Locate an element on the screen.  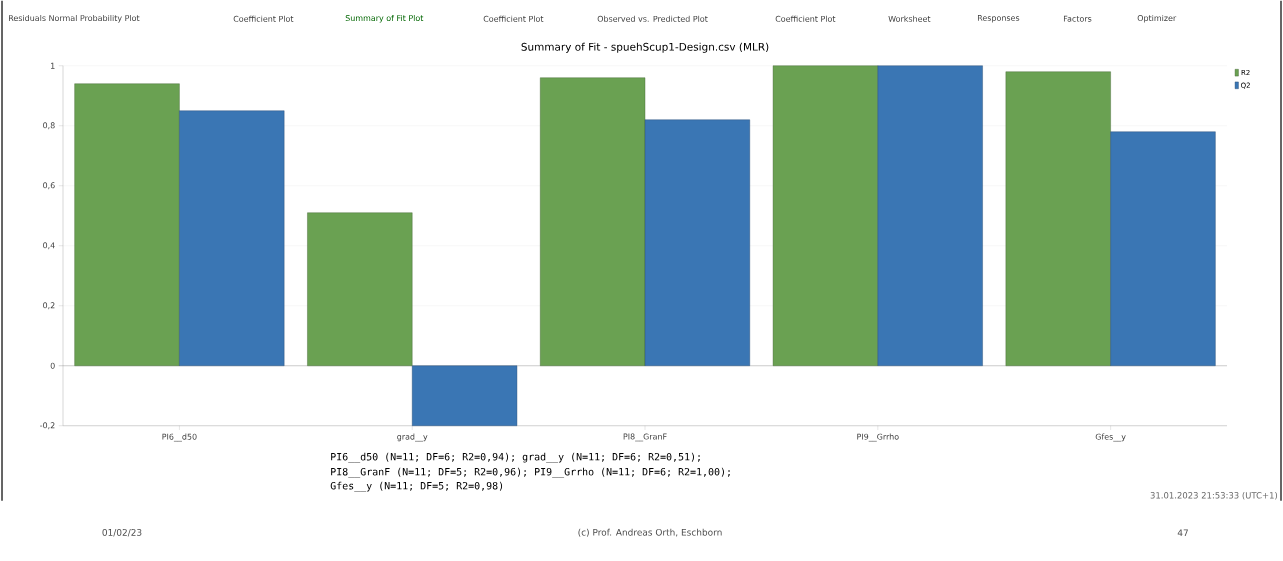
text: PI8__GranF (N=11; DF=5; R2=0,96); PI9__Grrho (N=11; DF=6; R2=1,00); is located at coordinates (530, 472).